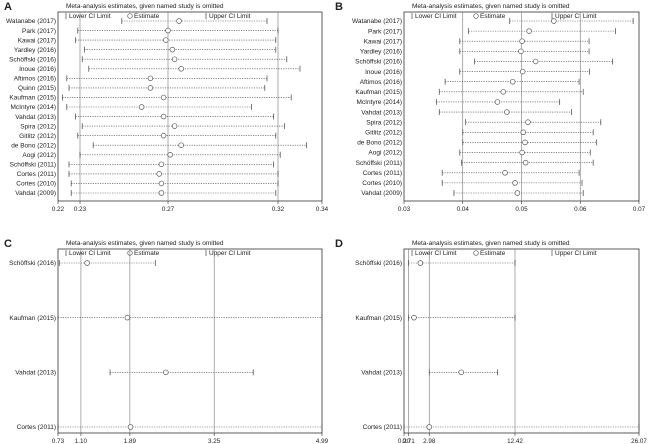 Image resolution: width=650 pixels, height=444 pixels. Describe the element at coordinates (463, 209) in the screenshot. I see `x-tick-label: 0.04` at that location.